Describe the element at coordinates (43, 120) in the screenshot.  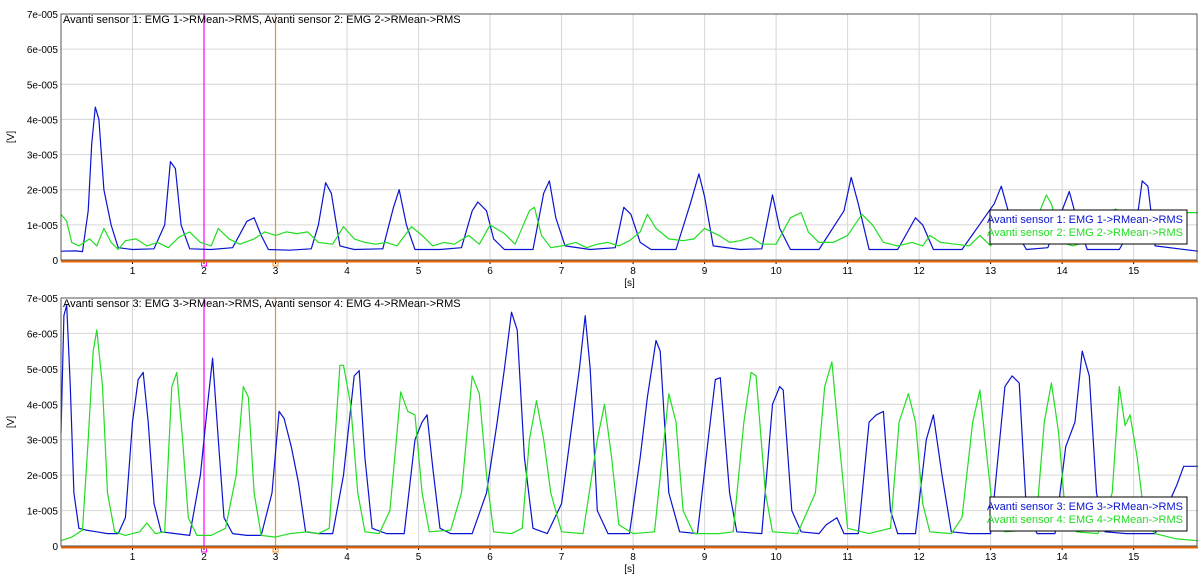
I see `panel1-y-tick-label: 4e-005` at that location.